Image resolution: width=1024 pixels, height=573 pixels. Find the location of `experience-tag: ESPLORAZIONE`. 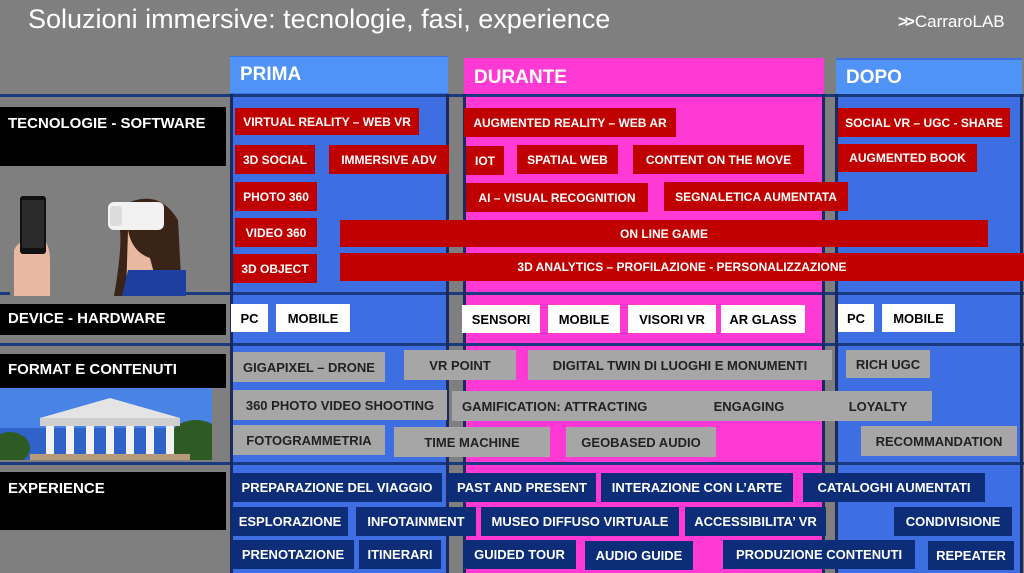

experience-tag: ESPLORAZIONE is located at coordinates (290, 521).